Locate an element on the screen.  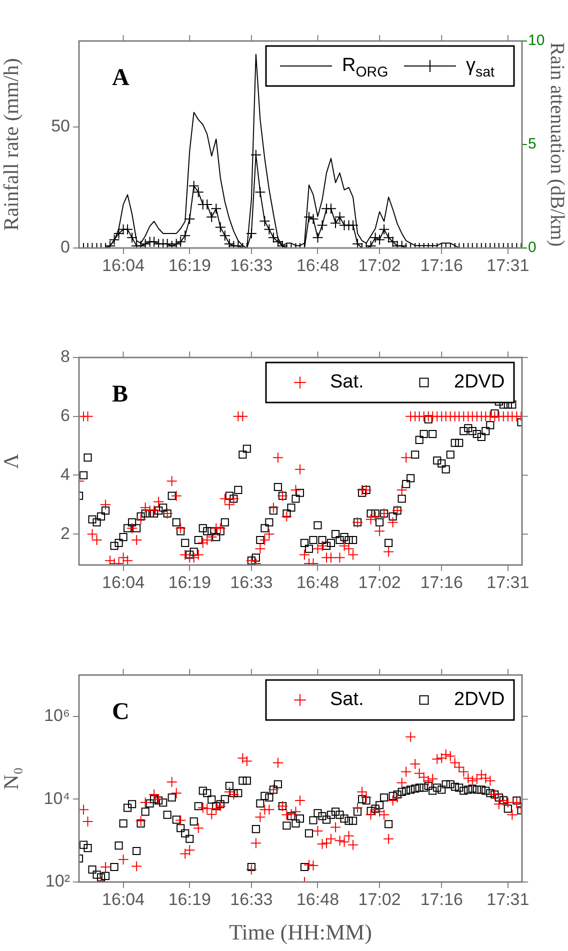
y2-tick-label: 0 is located at coordinates (532, 247).